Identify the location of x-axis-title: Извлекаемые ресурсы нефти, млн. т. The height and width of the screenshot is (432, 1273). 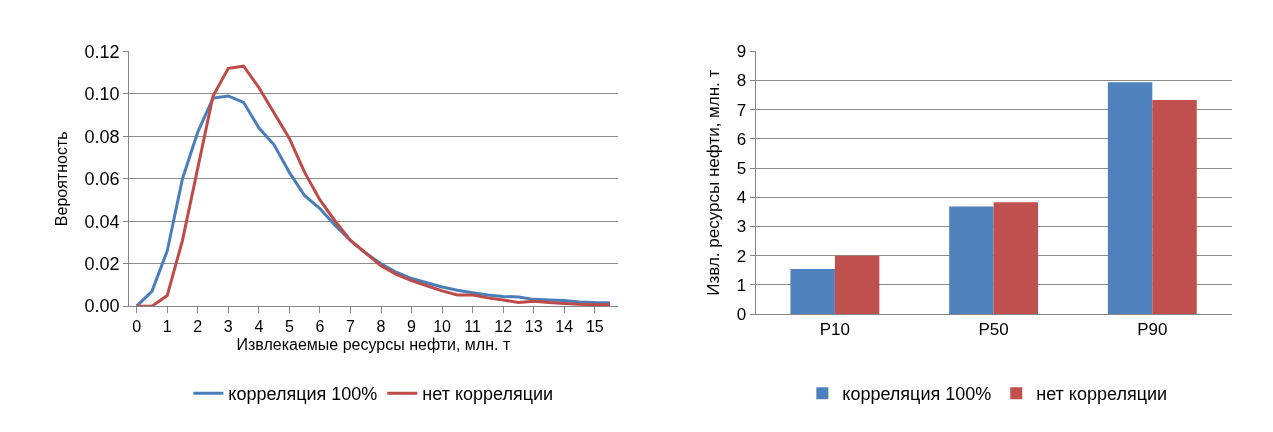
(373, 345).